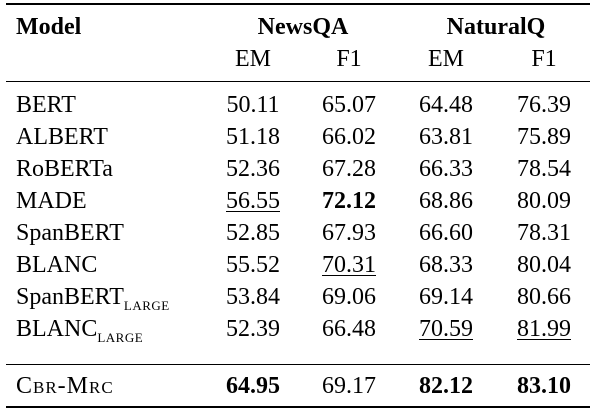 The height and width of the screenshot is (412, 596). What do you see at coordinates (349, 329) in the screenshot?
I see `table-cell: 66.48` at bounding box center [349, 329].